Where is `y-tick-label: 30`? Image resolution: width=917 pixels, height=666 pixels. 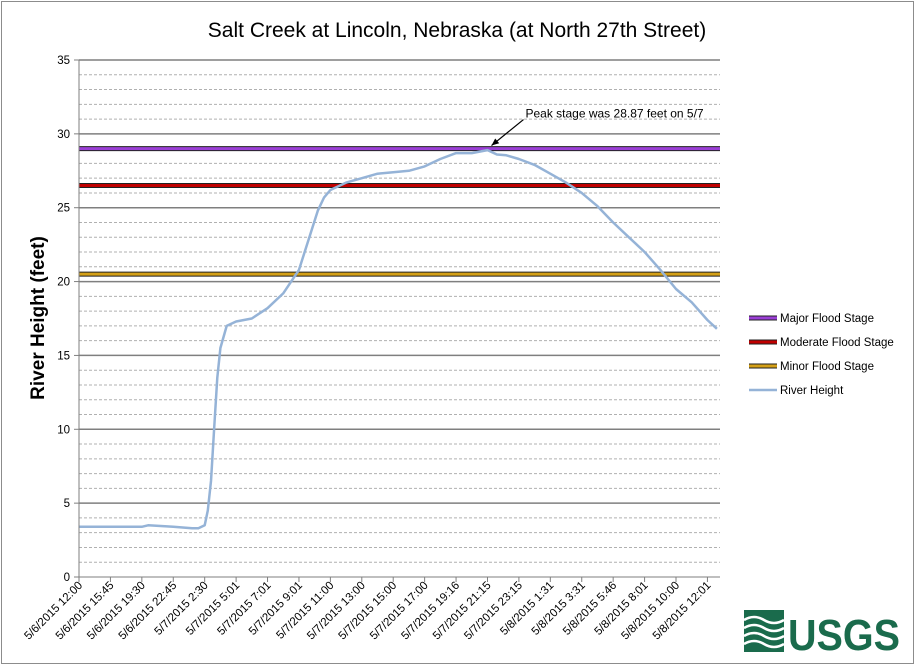 y-tick-label: 30 is located at coordinates (63, 135).